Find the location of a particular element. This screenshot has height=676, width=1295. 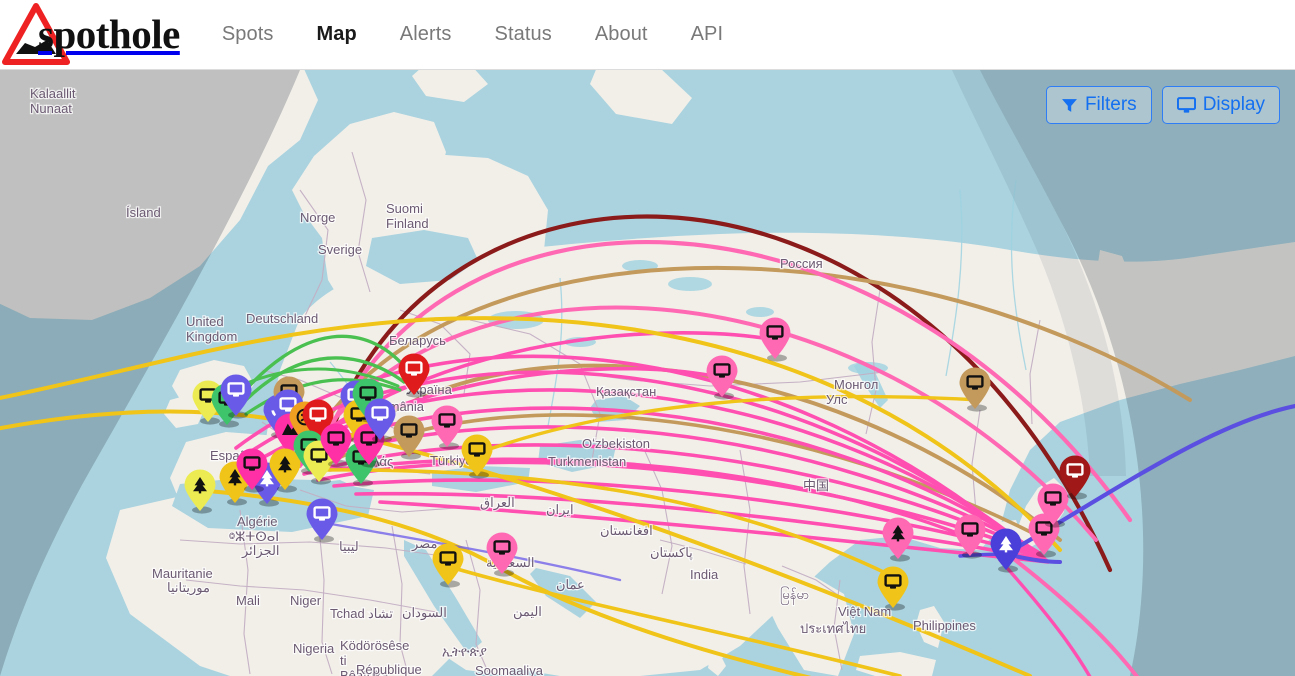

filters-button-label: Filters is located at coordinates (1110, 104).